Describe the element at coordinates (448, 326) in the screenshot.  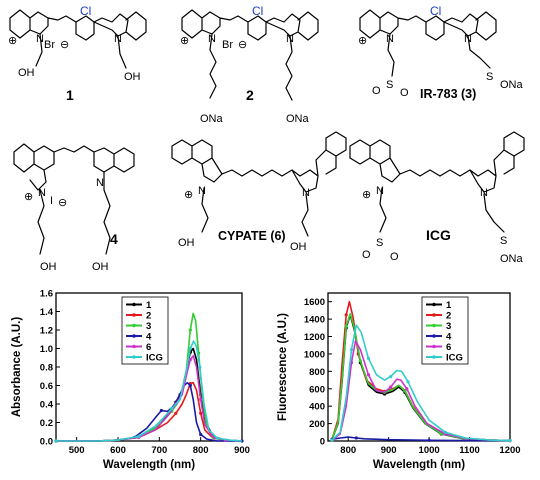
I see `legend-label: 3` at that location.